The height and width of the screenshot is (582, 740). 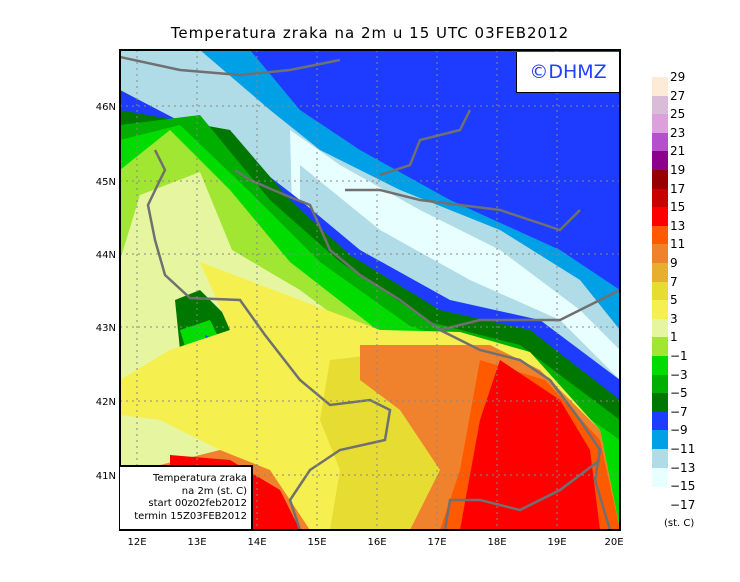 I want to click on legend-label: 23, so click(x=678, y=132).